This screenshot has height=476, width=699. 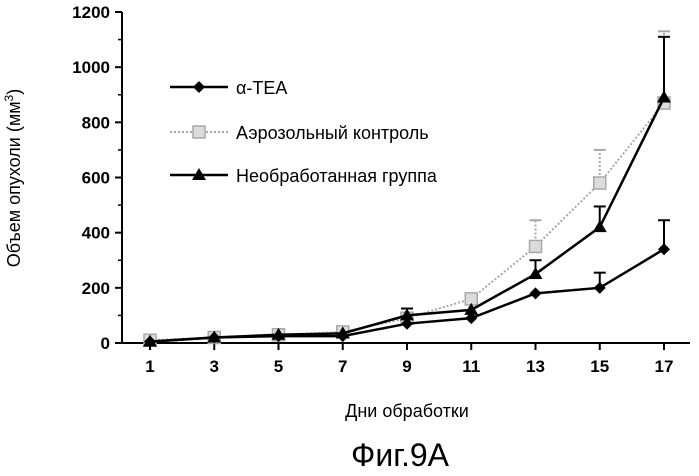 What do you see at coordinates (14, 184) in the screenshot?
I see `y-axis-title-main: Объем опухоли (мм` at bounding box center [14, 184].